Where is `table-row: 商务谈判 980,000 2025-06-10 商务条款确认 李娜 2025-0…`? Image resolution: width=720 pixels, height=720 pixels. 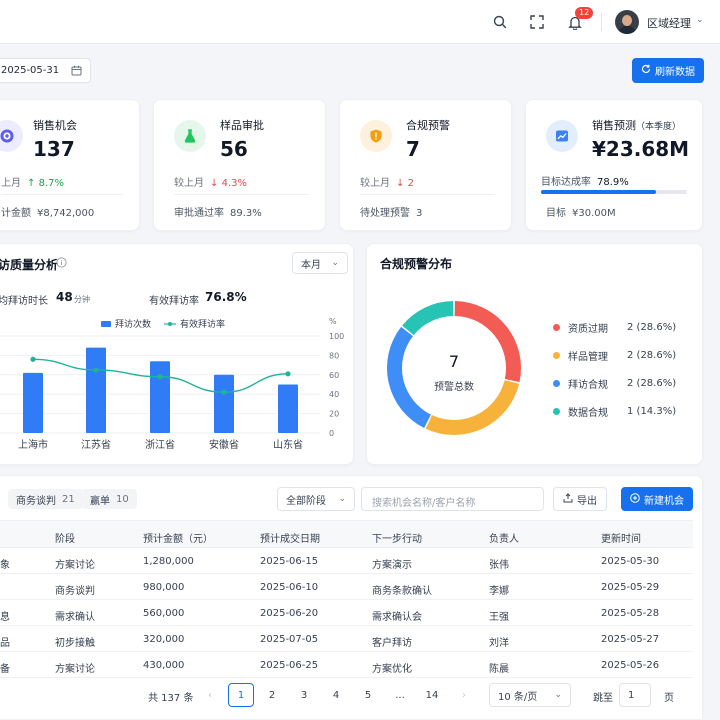 table-row: 商务谈判 980,000 2025-06-10 商务条款确认 李娜 2025-0… is located at coordinates (346, 587).